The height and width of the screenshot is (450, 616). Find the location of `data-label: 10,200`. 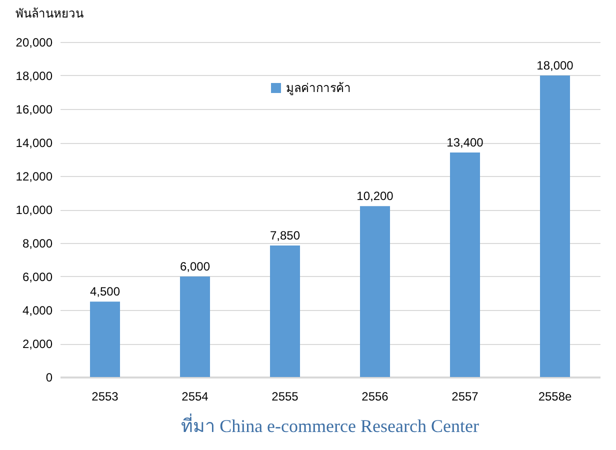

data-label: 10,200 is located at coordinates (375, 196).